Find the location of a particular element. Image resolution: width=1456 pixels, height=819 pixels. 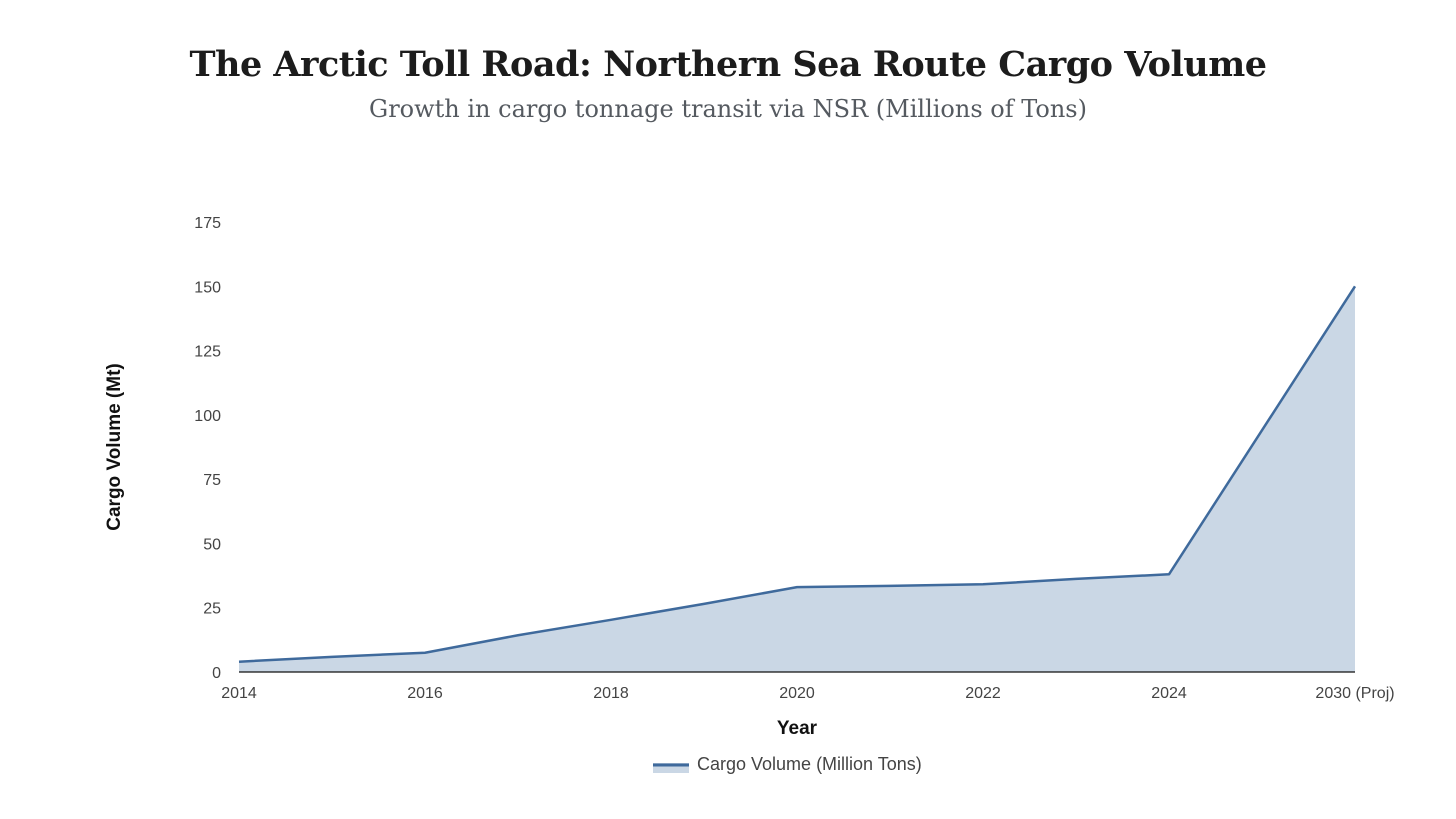

legend: Cargo Volume (Million Tons) is located at coordinates (787, 764).